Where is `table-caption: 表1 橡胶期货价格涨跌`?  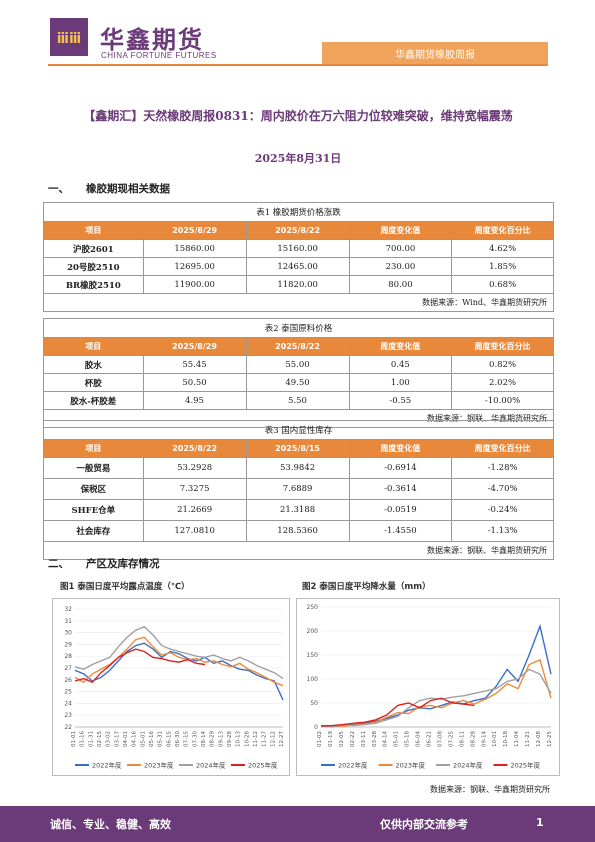
table-caption: 表1 橡胶期货价格涨跌 is located at coordinates (298, 212).